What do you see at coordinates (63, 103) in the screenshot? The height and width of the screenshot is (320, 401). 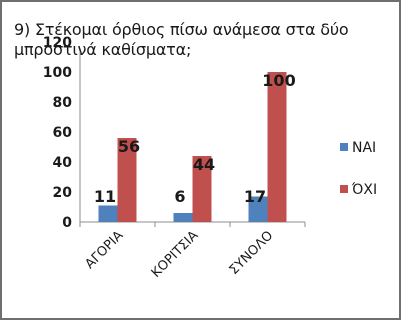 I see `y-tick-label: 80` at bounding box center [63, 103].